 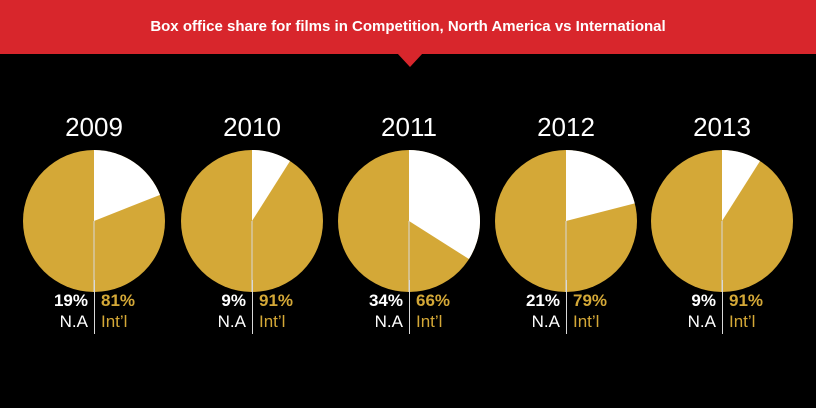 I want to click on intl-percent-label: 66%, so click(x=433, y=300).